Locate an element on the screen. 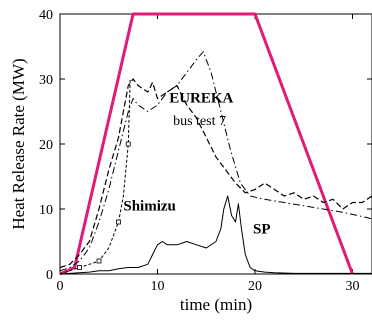  y-tick-label: 20 is located at coordinates (46, 145).